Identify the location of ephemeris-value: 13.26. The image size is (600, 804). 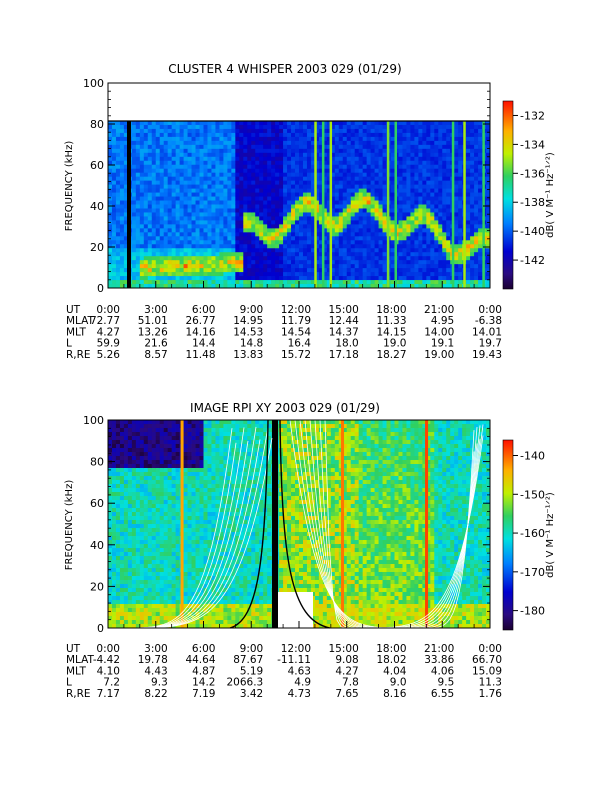
(153, 332).